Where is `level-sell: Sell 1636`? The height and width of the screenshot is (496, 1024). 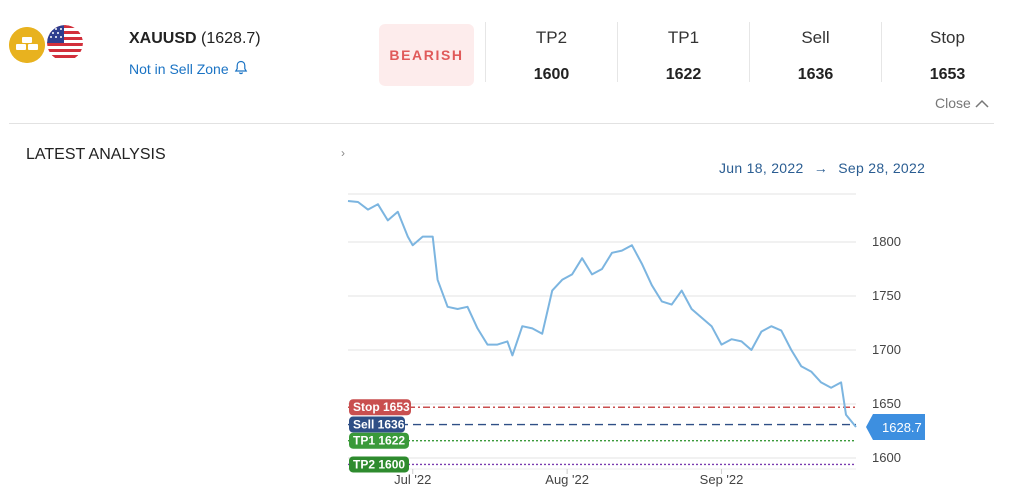 level-sell: Sell 1636 is located at coordinates (815, 52).